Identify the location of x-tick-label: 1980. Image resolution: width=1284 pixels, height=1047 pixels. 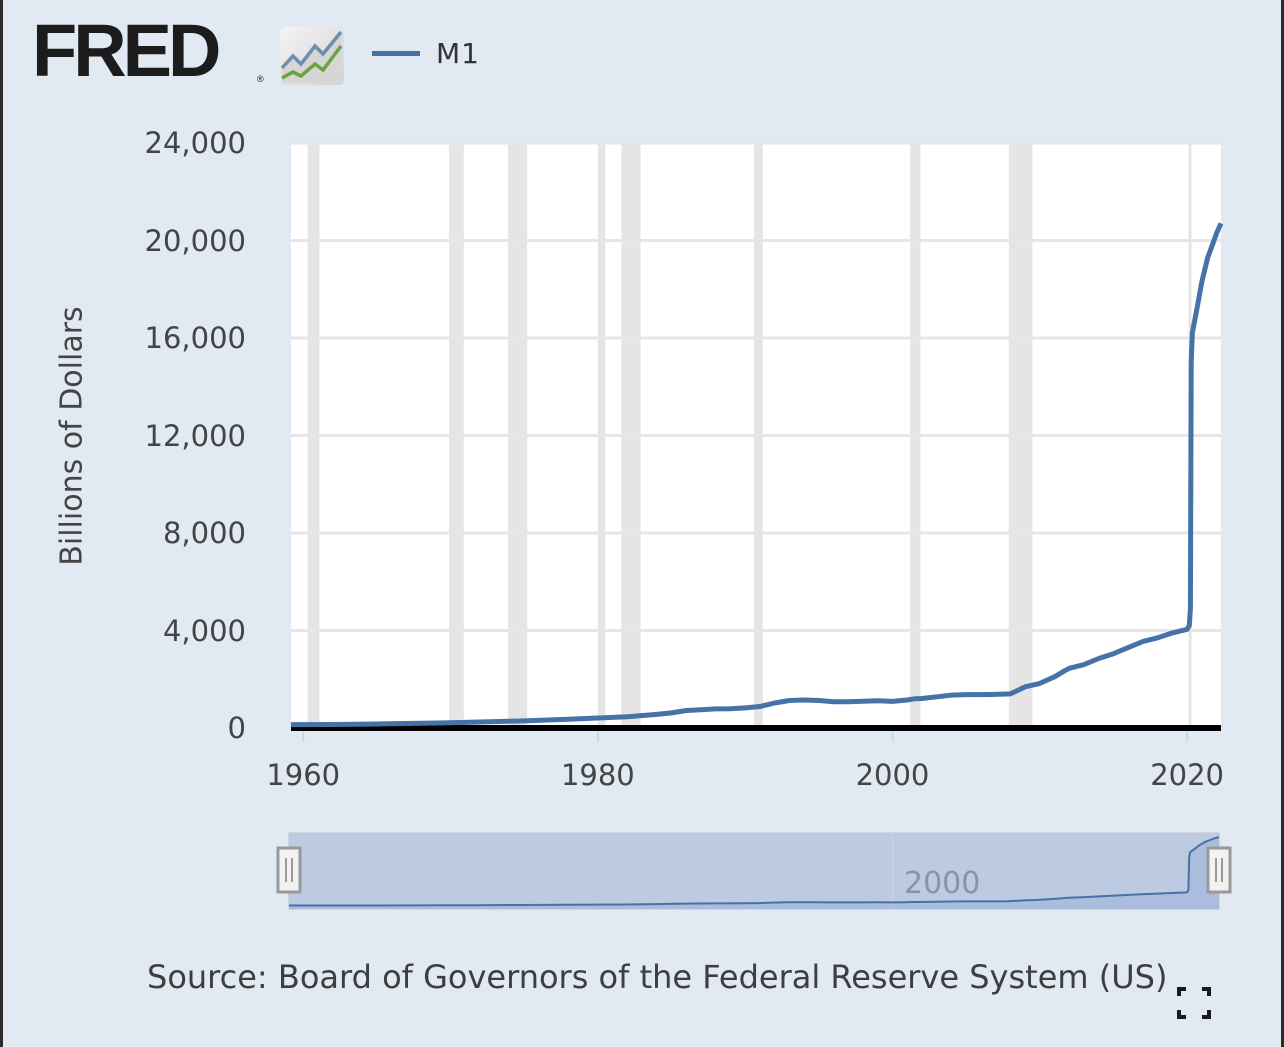
(597, 775).